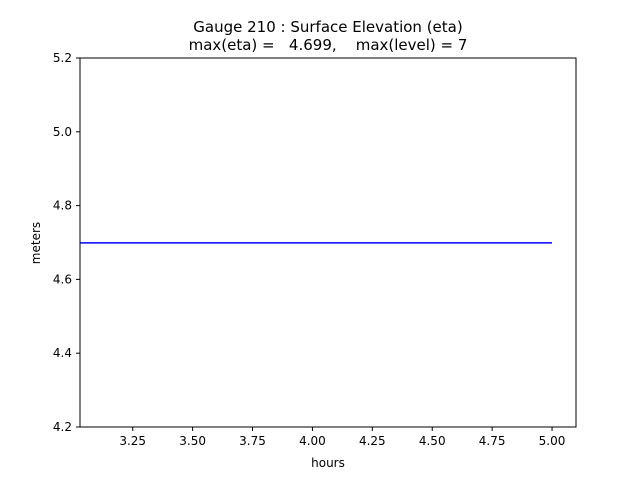  What do you see at coordinates (552, 441) in the screenshot?
I see `x-tick-label: 5.00` at bounding box center [552, 441].